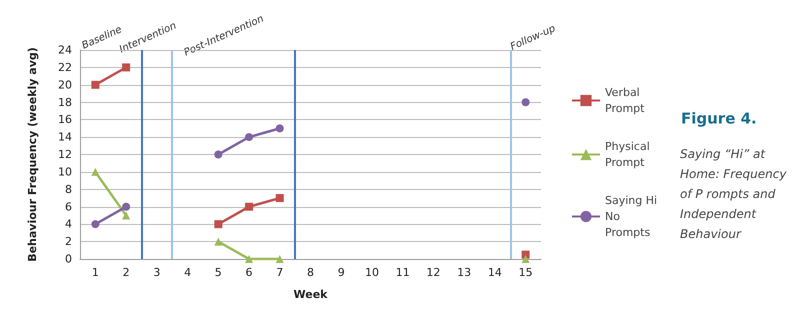  I want to click on x-tick-label: 12, so click(433, 272).